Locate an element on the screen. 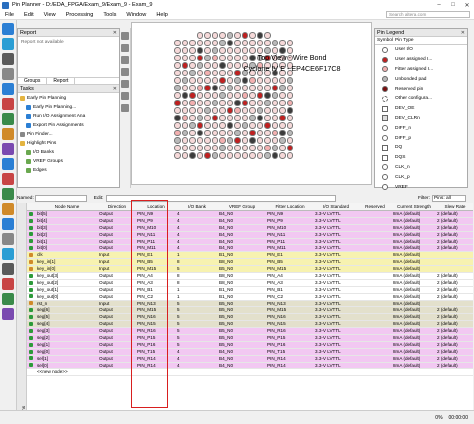 Image resolution: width=474 pixels, height=424 pixels. cell-vref-group: B4_N0 is located at coordinates (226, 227).